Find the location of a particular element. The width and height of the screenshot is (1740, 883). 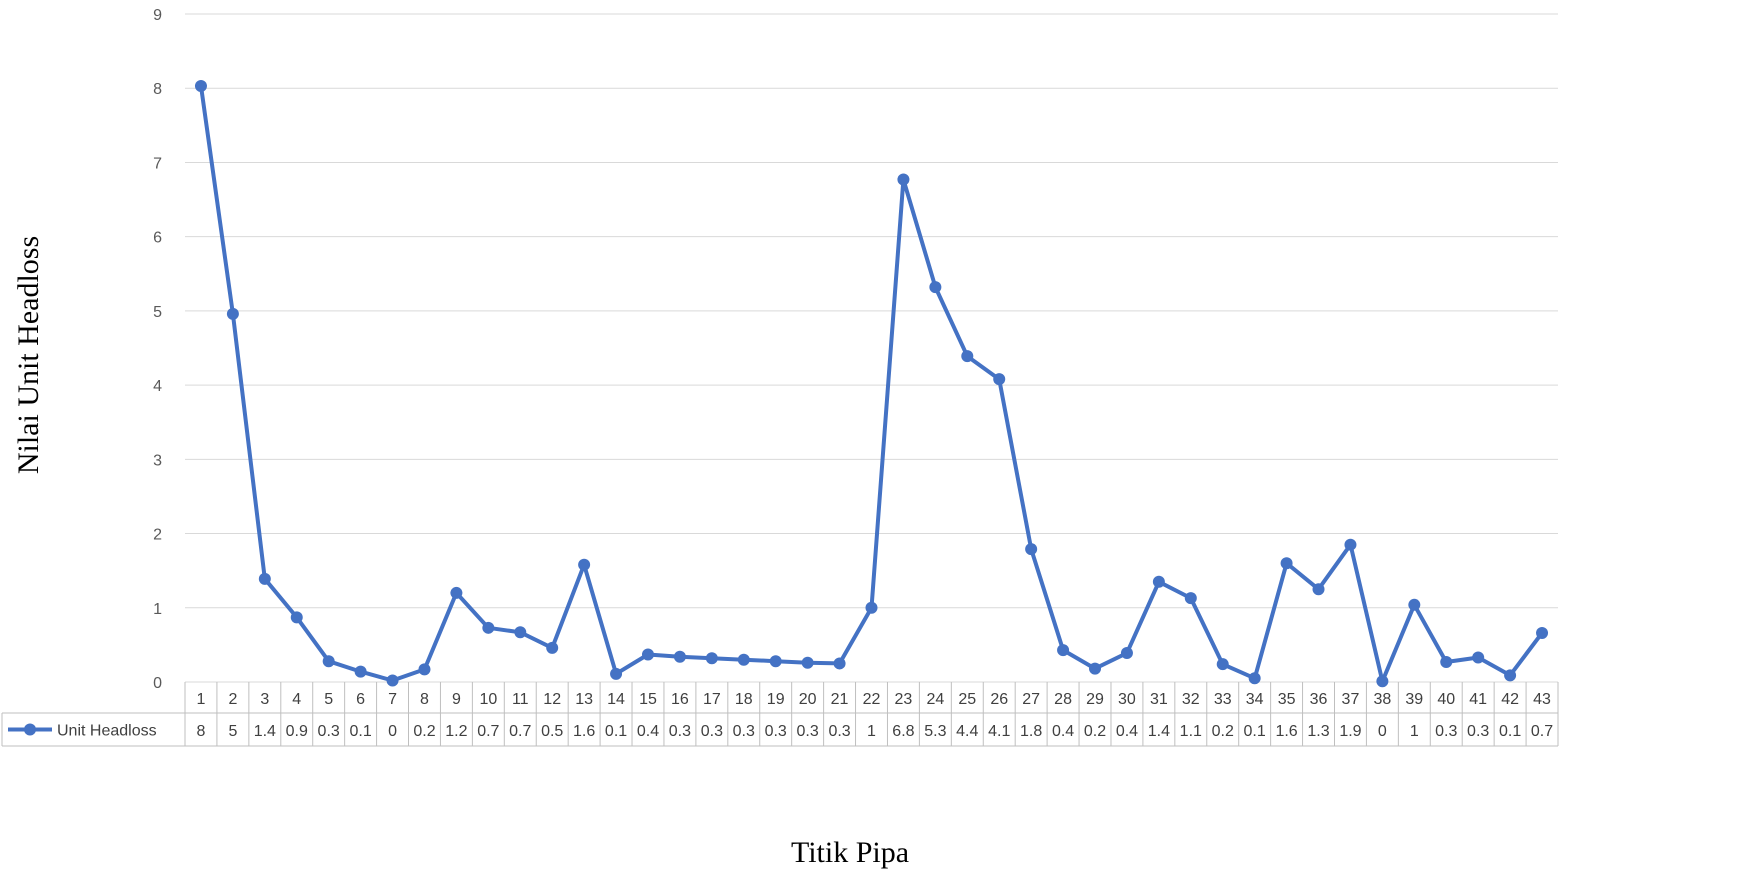

data-label: 1.2 is located at coordinates (456, 731).